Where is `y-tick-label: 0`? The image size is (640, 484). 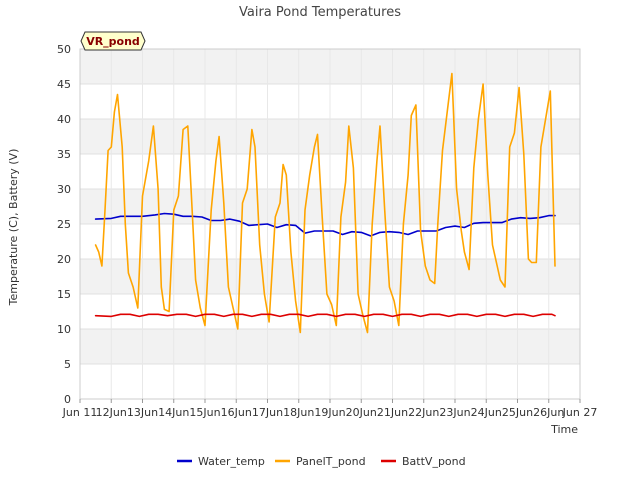
y-tick-label: 0 is located at coordinates (67, 399).